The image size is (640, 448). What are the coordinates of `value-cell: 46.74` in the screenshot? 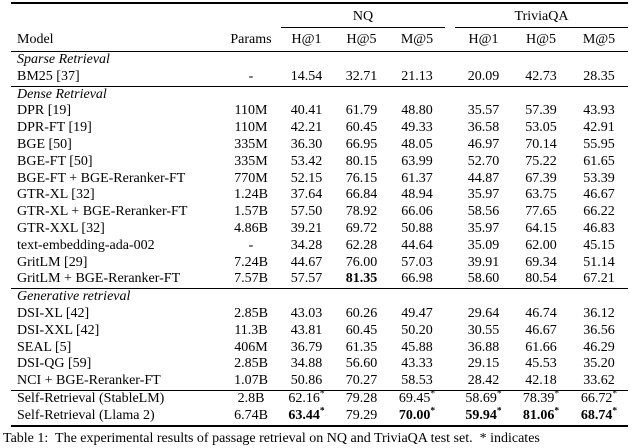 It's located at (541, 313).